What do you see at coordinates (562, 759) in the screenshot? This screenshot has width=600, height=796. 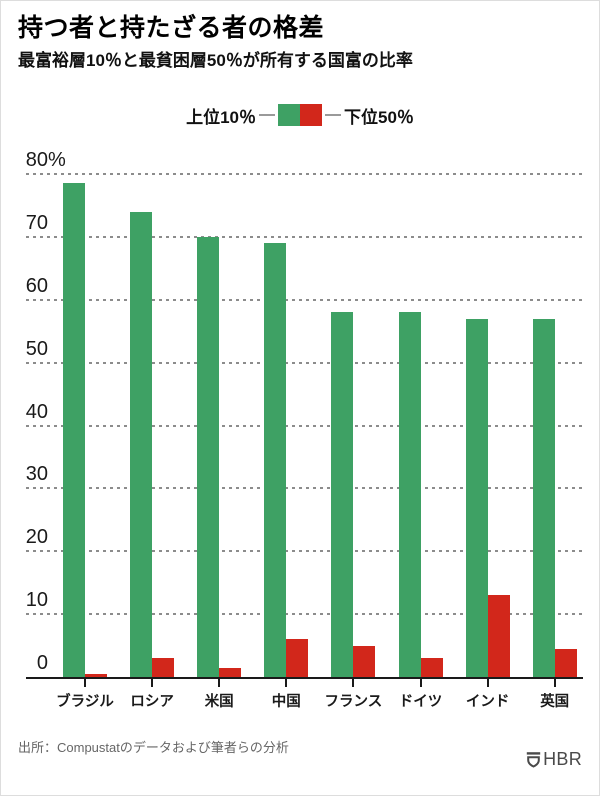 I see `hbr-logo-text: HBR` at bounding box center [562, 759].